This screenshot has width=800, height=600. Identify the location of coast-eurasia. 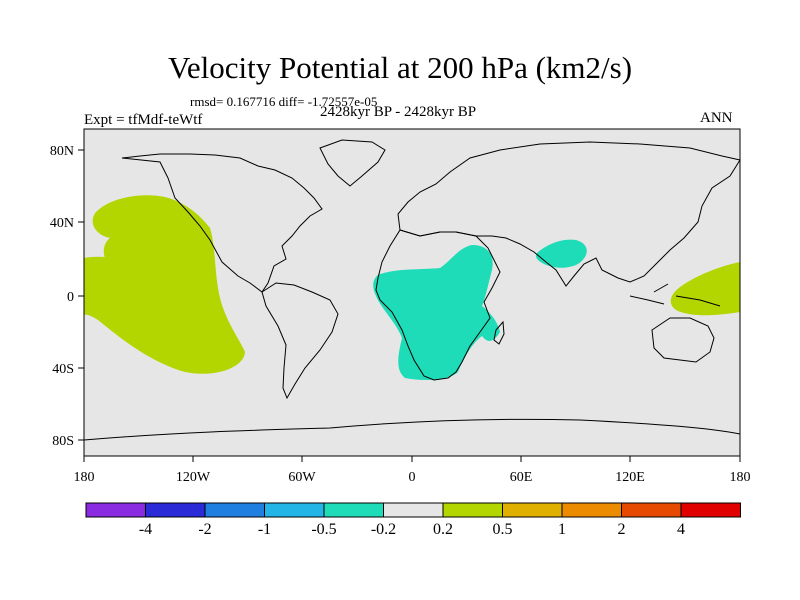
(569, 214).